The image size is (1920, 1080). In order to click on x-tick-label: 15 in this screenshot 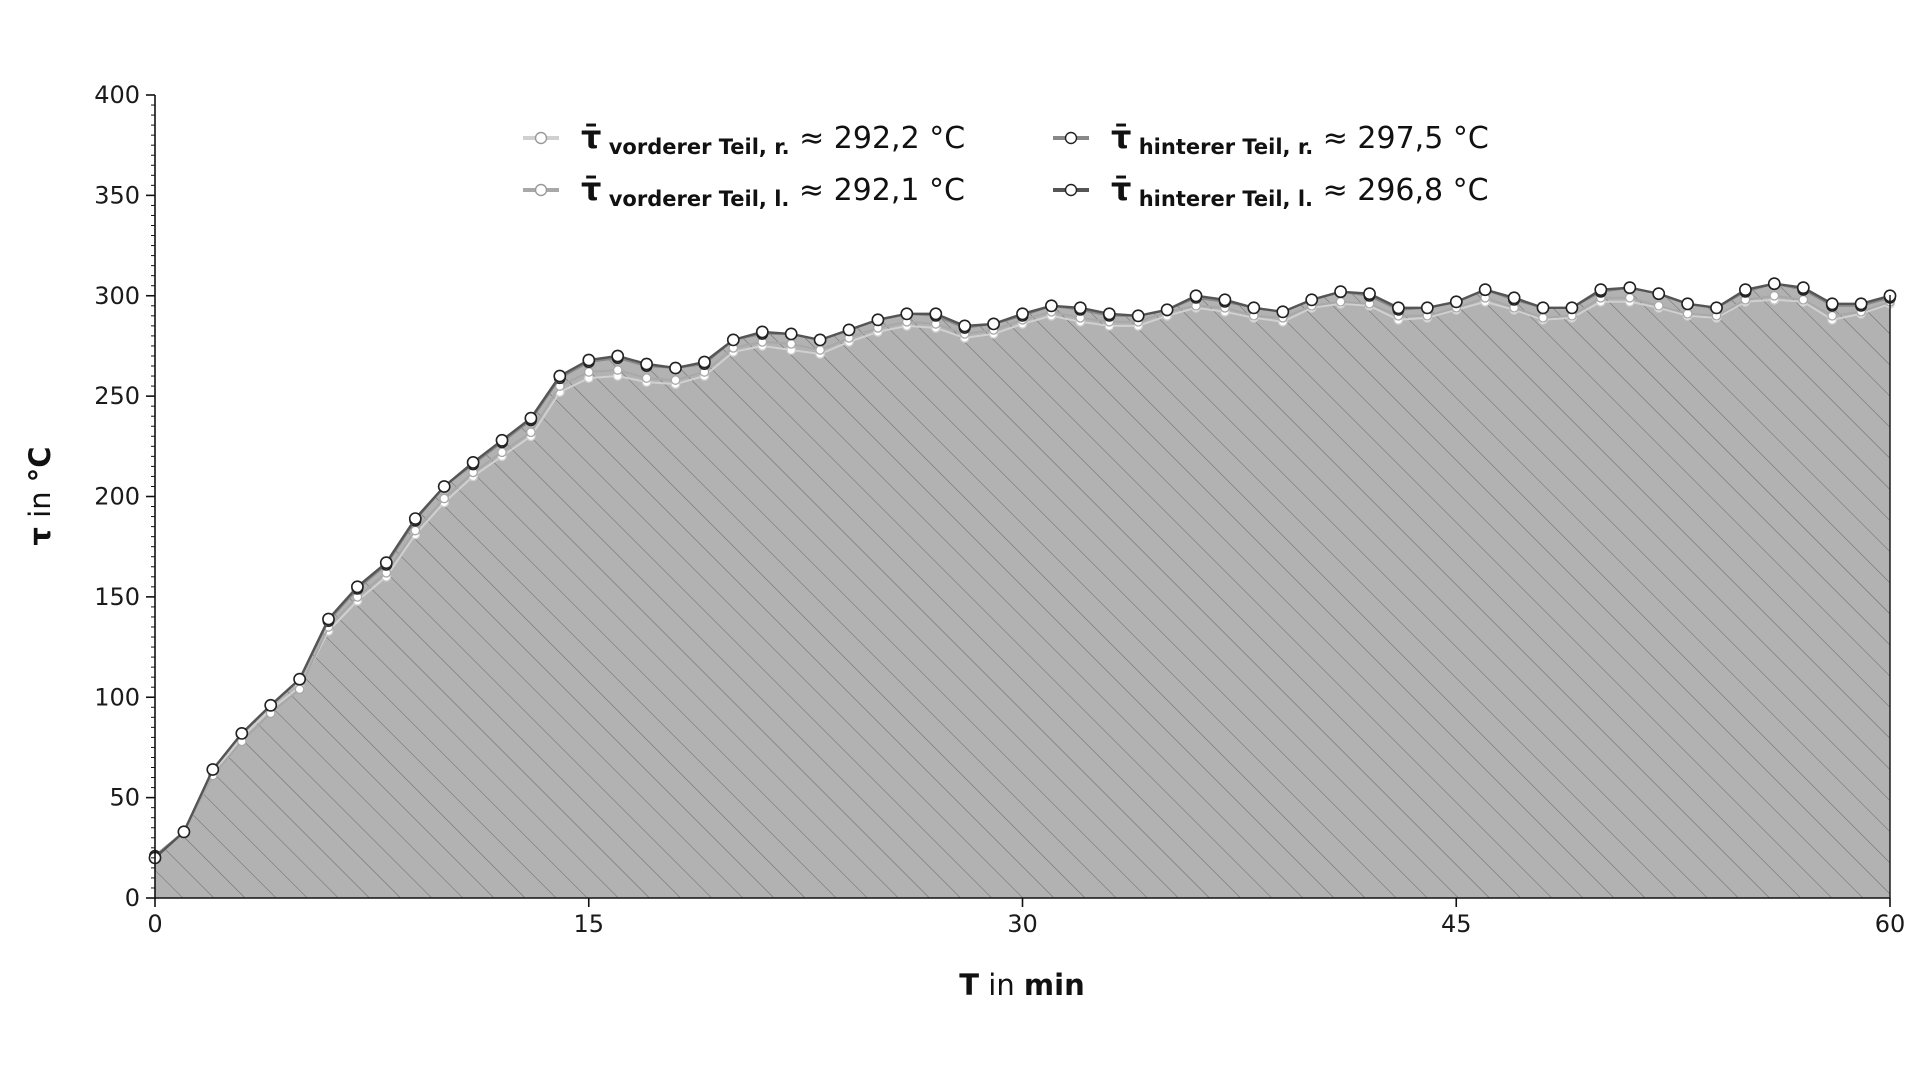, I will do `click(588, 924)`.